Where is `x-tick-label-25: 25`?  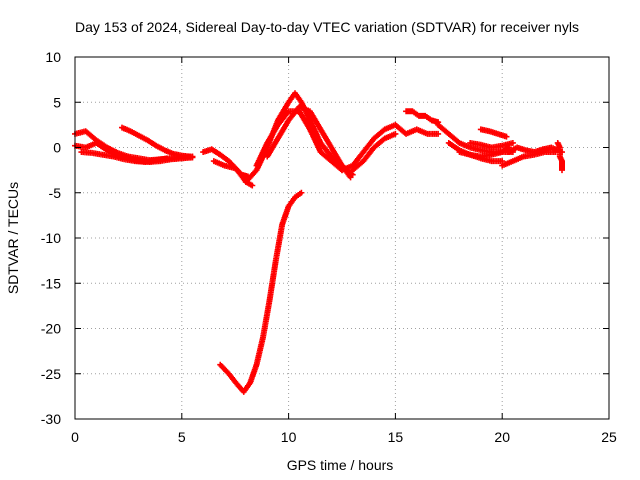 x-tick-label-25: 25 is located at coordinates (609, 437).